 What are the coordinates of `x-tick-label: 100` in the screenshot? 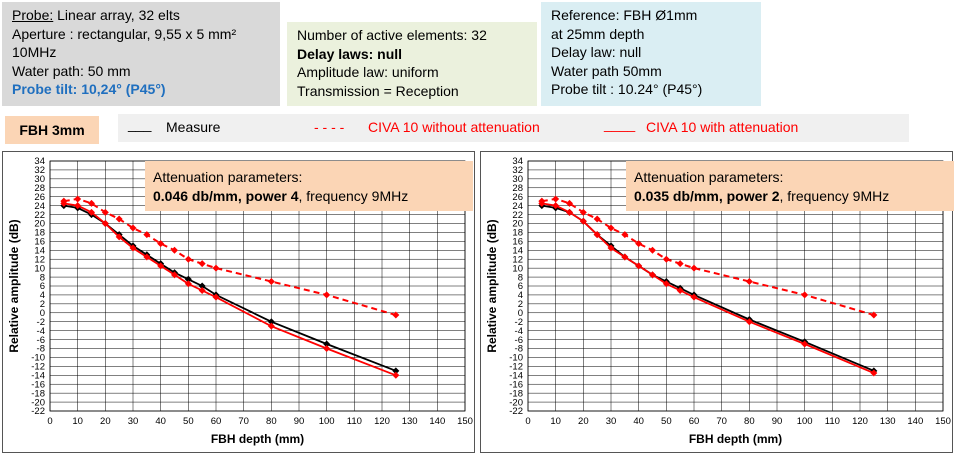 It's located at (805, 421).